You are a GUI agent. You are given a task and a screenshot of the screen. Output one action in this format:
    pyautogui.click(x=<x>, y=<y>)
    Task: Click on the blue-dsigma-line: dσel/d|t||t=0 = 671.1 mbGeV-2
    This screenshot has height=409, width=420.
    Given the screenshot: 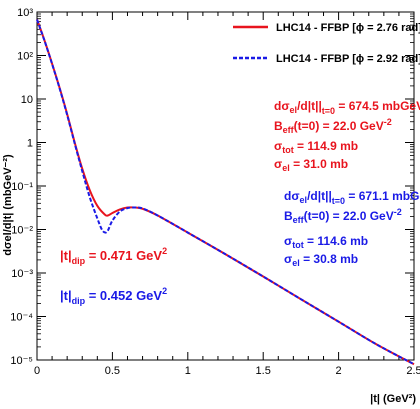 What is the action you would take?
    pyautogui.click(x=352, y=196)
    